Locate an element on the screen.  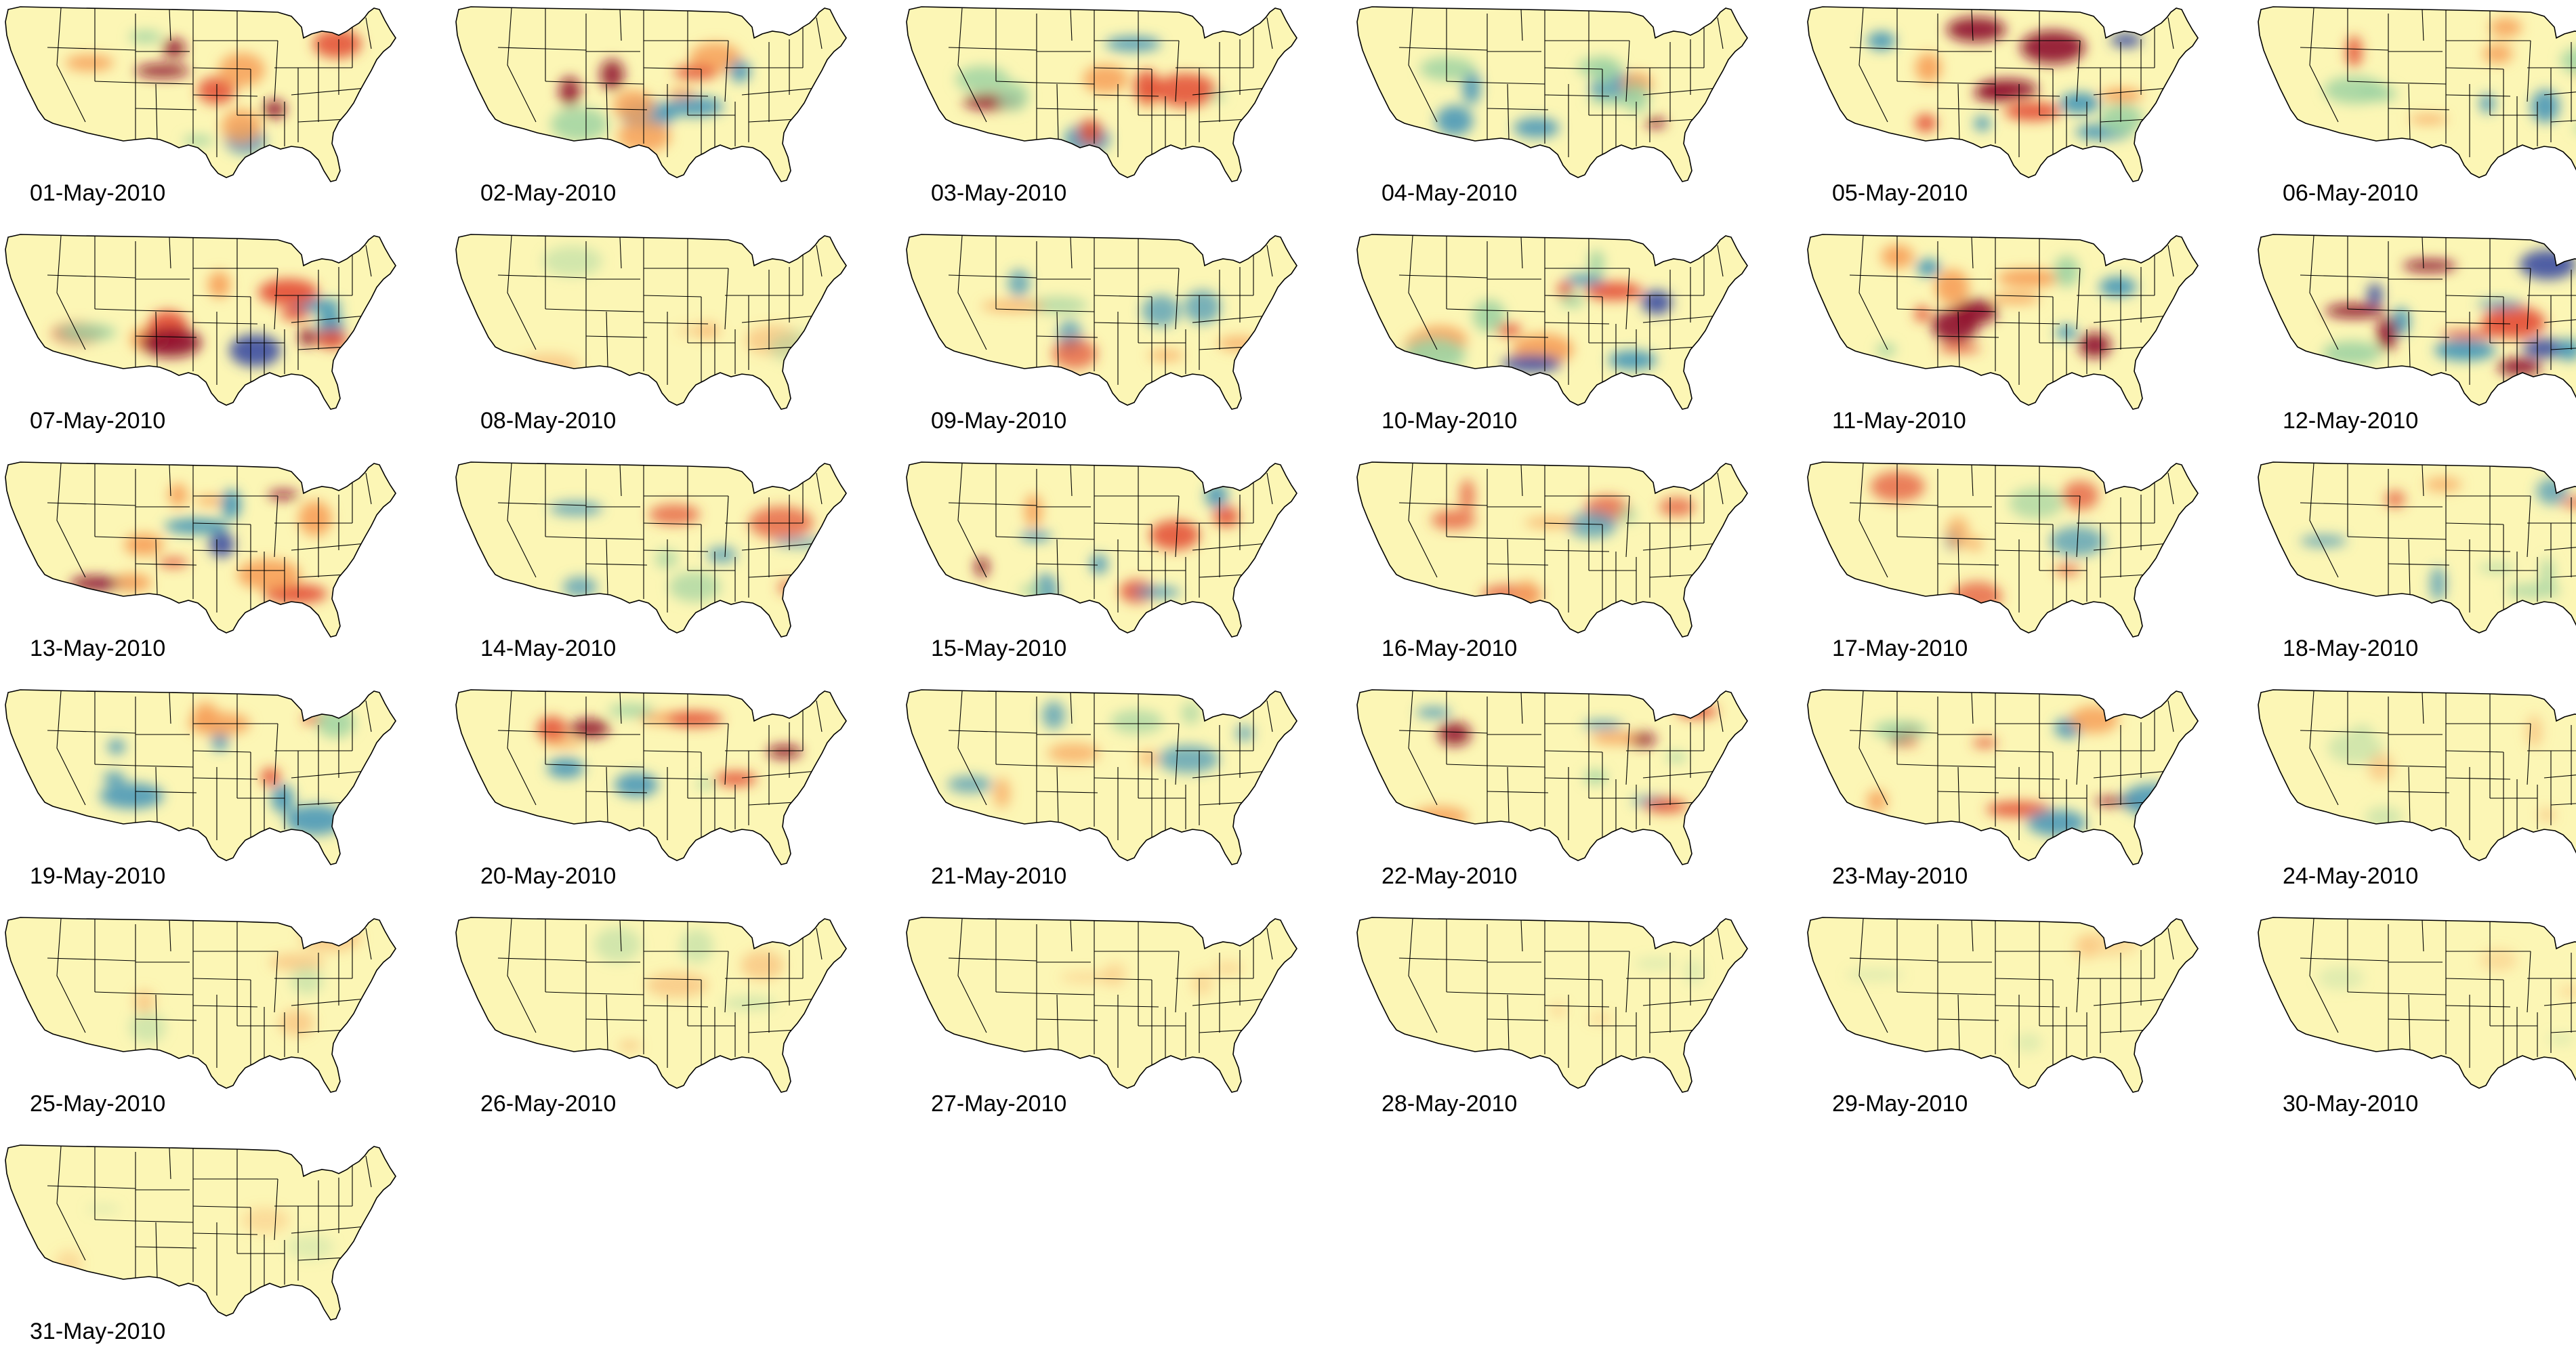
map-panel: 11-May-2010 is located at coordinates (2012, 341).